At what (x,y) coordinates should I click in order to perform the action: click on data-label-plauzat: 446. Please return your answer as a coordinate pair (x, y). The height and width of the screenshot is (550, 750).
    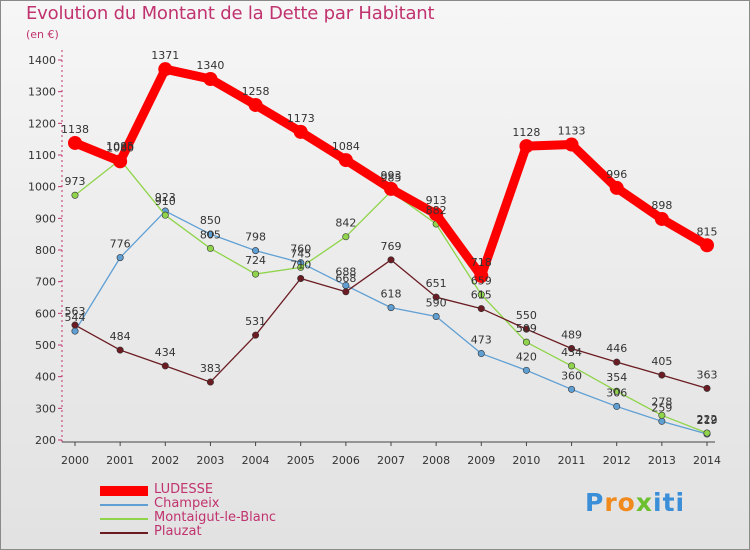
    Looking at the image, I should click on (616, 348).